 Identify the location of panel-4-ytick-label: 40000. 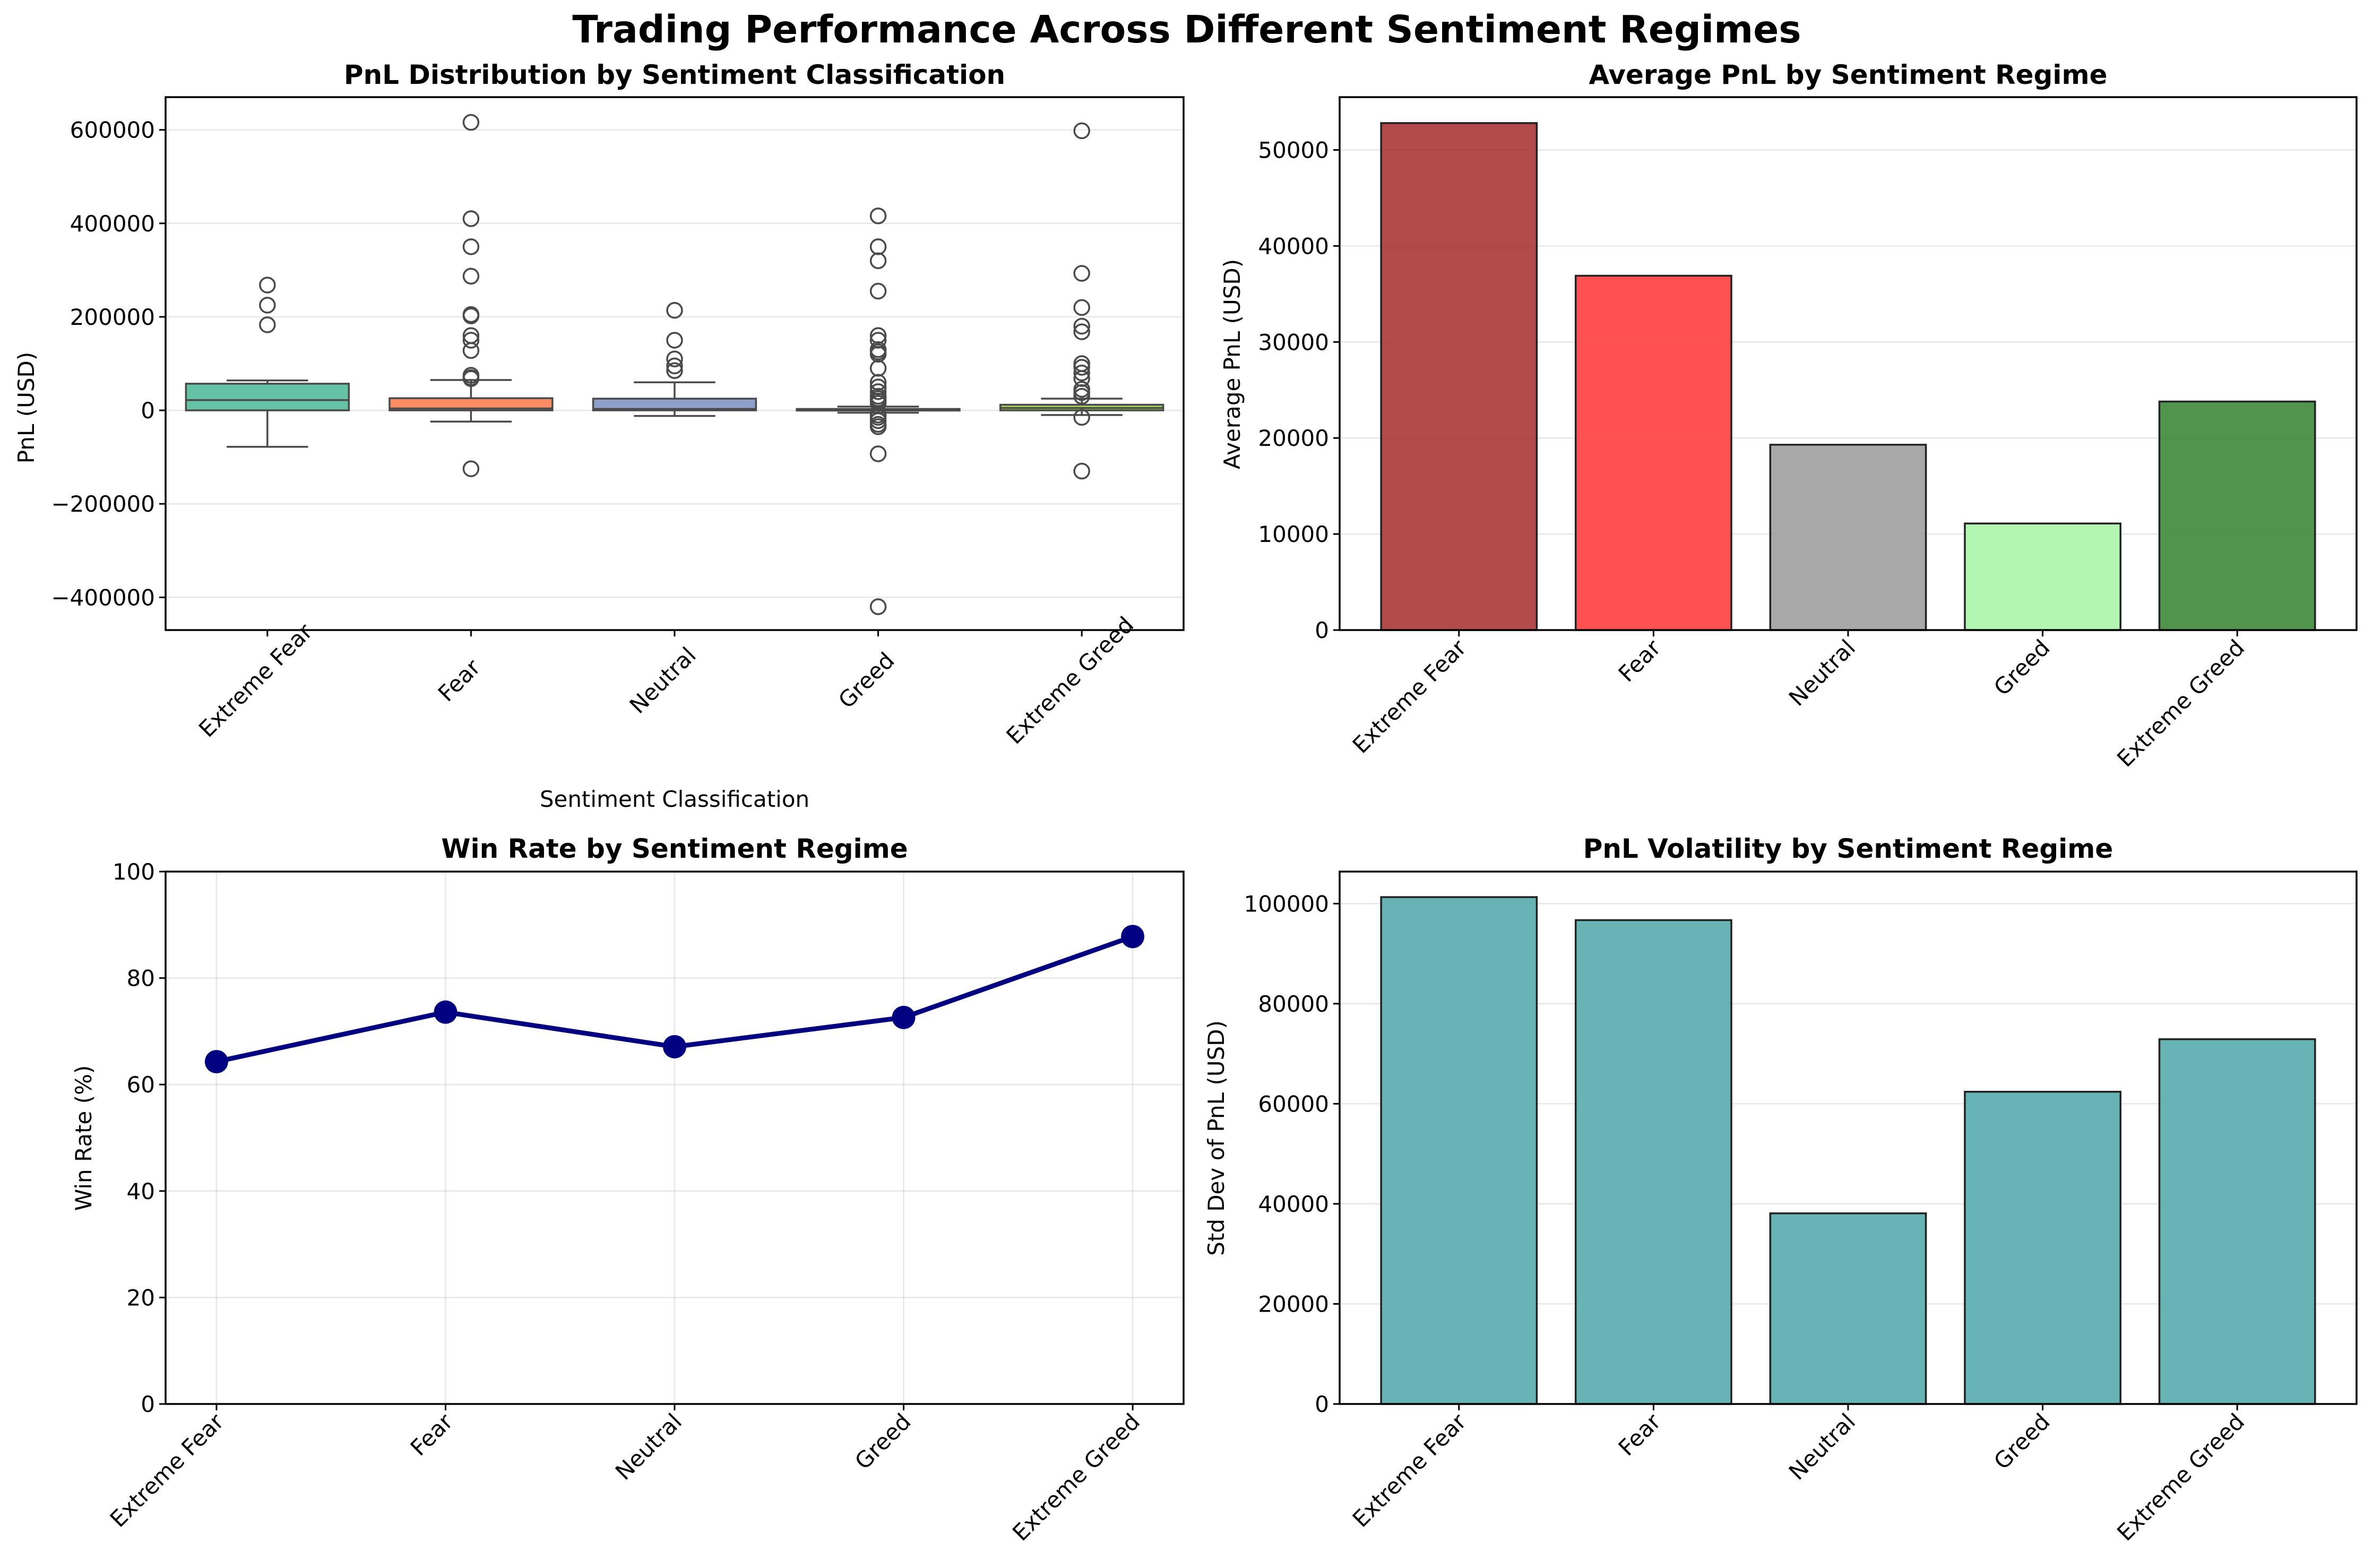
(1293, 1204).